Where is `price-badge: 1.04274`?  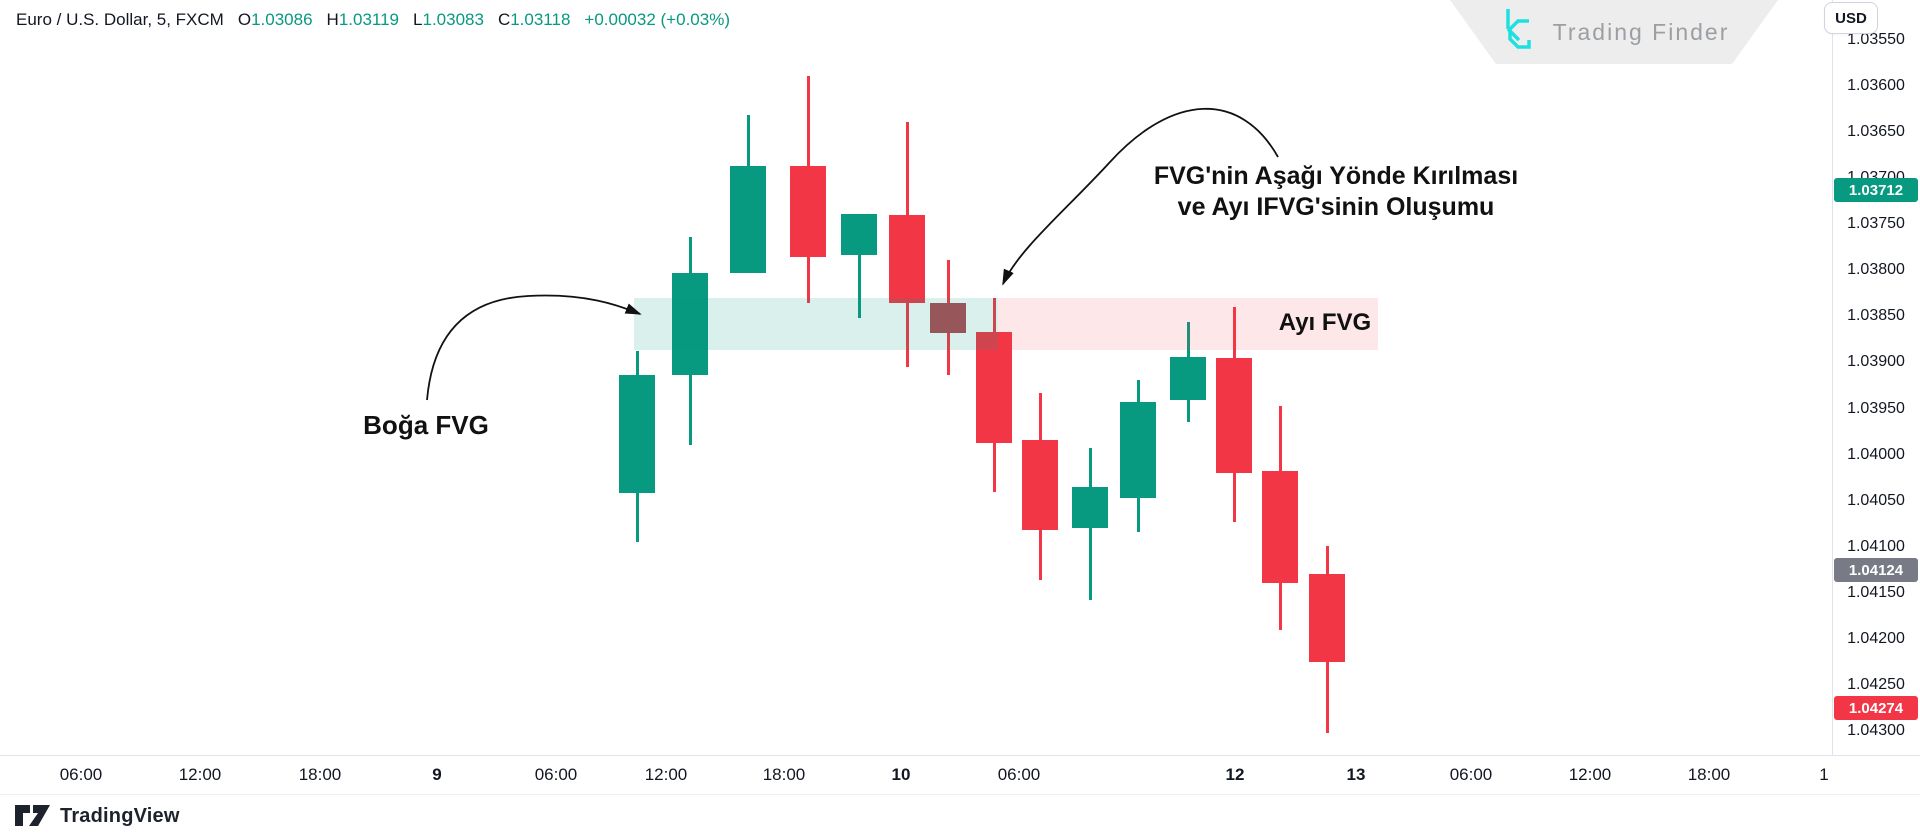 price-badge: 1.04274 is located at coordinates (1876, 708).